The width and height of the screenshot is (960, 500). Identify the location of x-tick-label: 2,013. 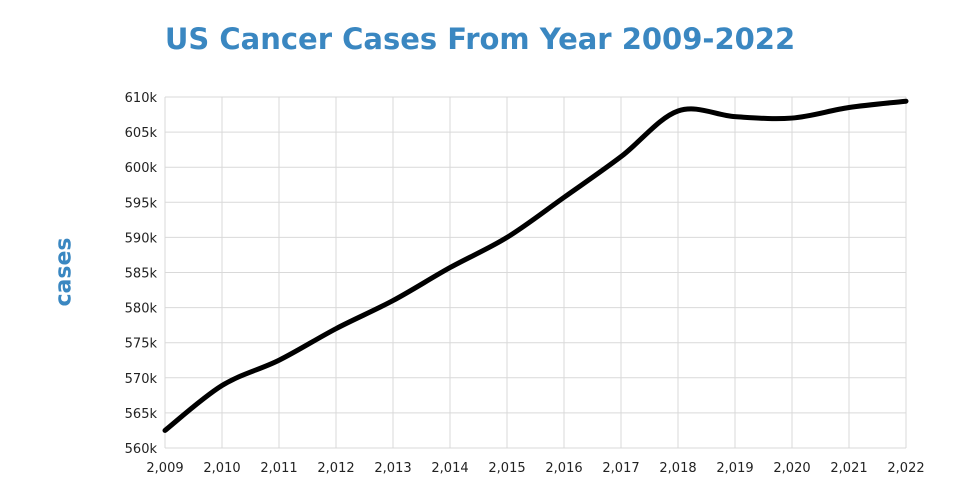
(392, 468).